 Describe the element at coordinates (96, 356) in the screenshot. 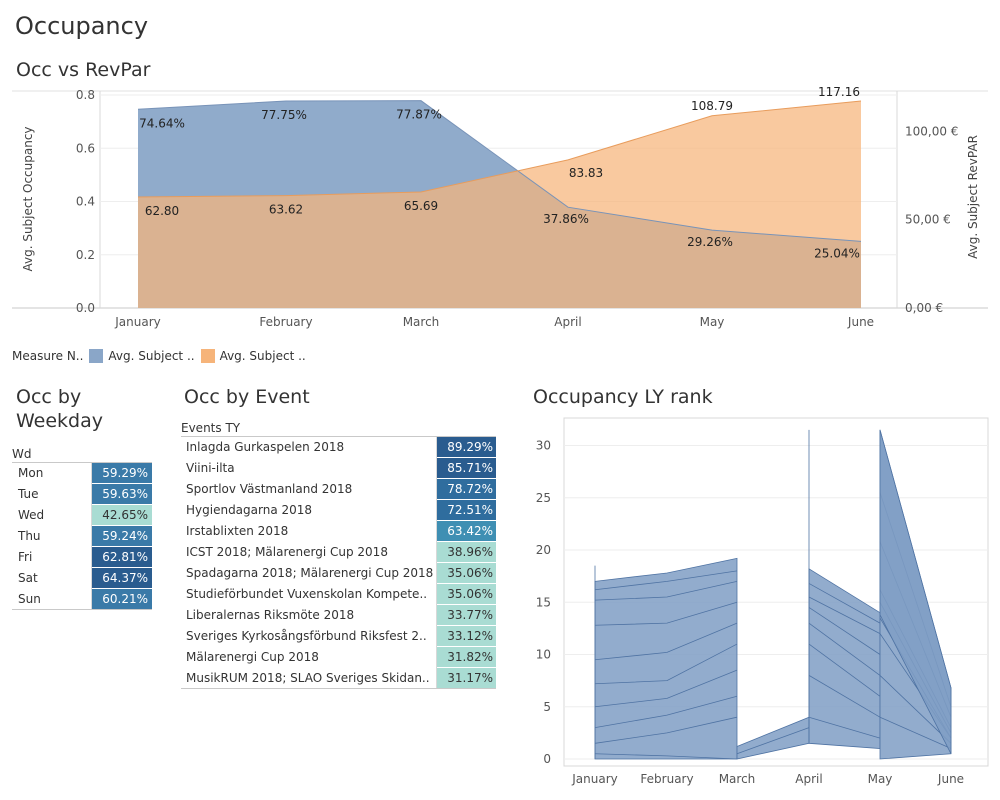

I see `legend-swatch-occupancy` at that location.